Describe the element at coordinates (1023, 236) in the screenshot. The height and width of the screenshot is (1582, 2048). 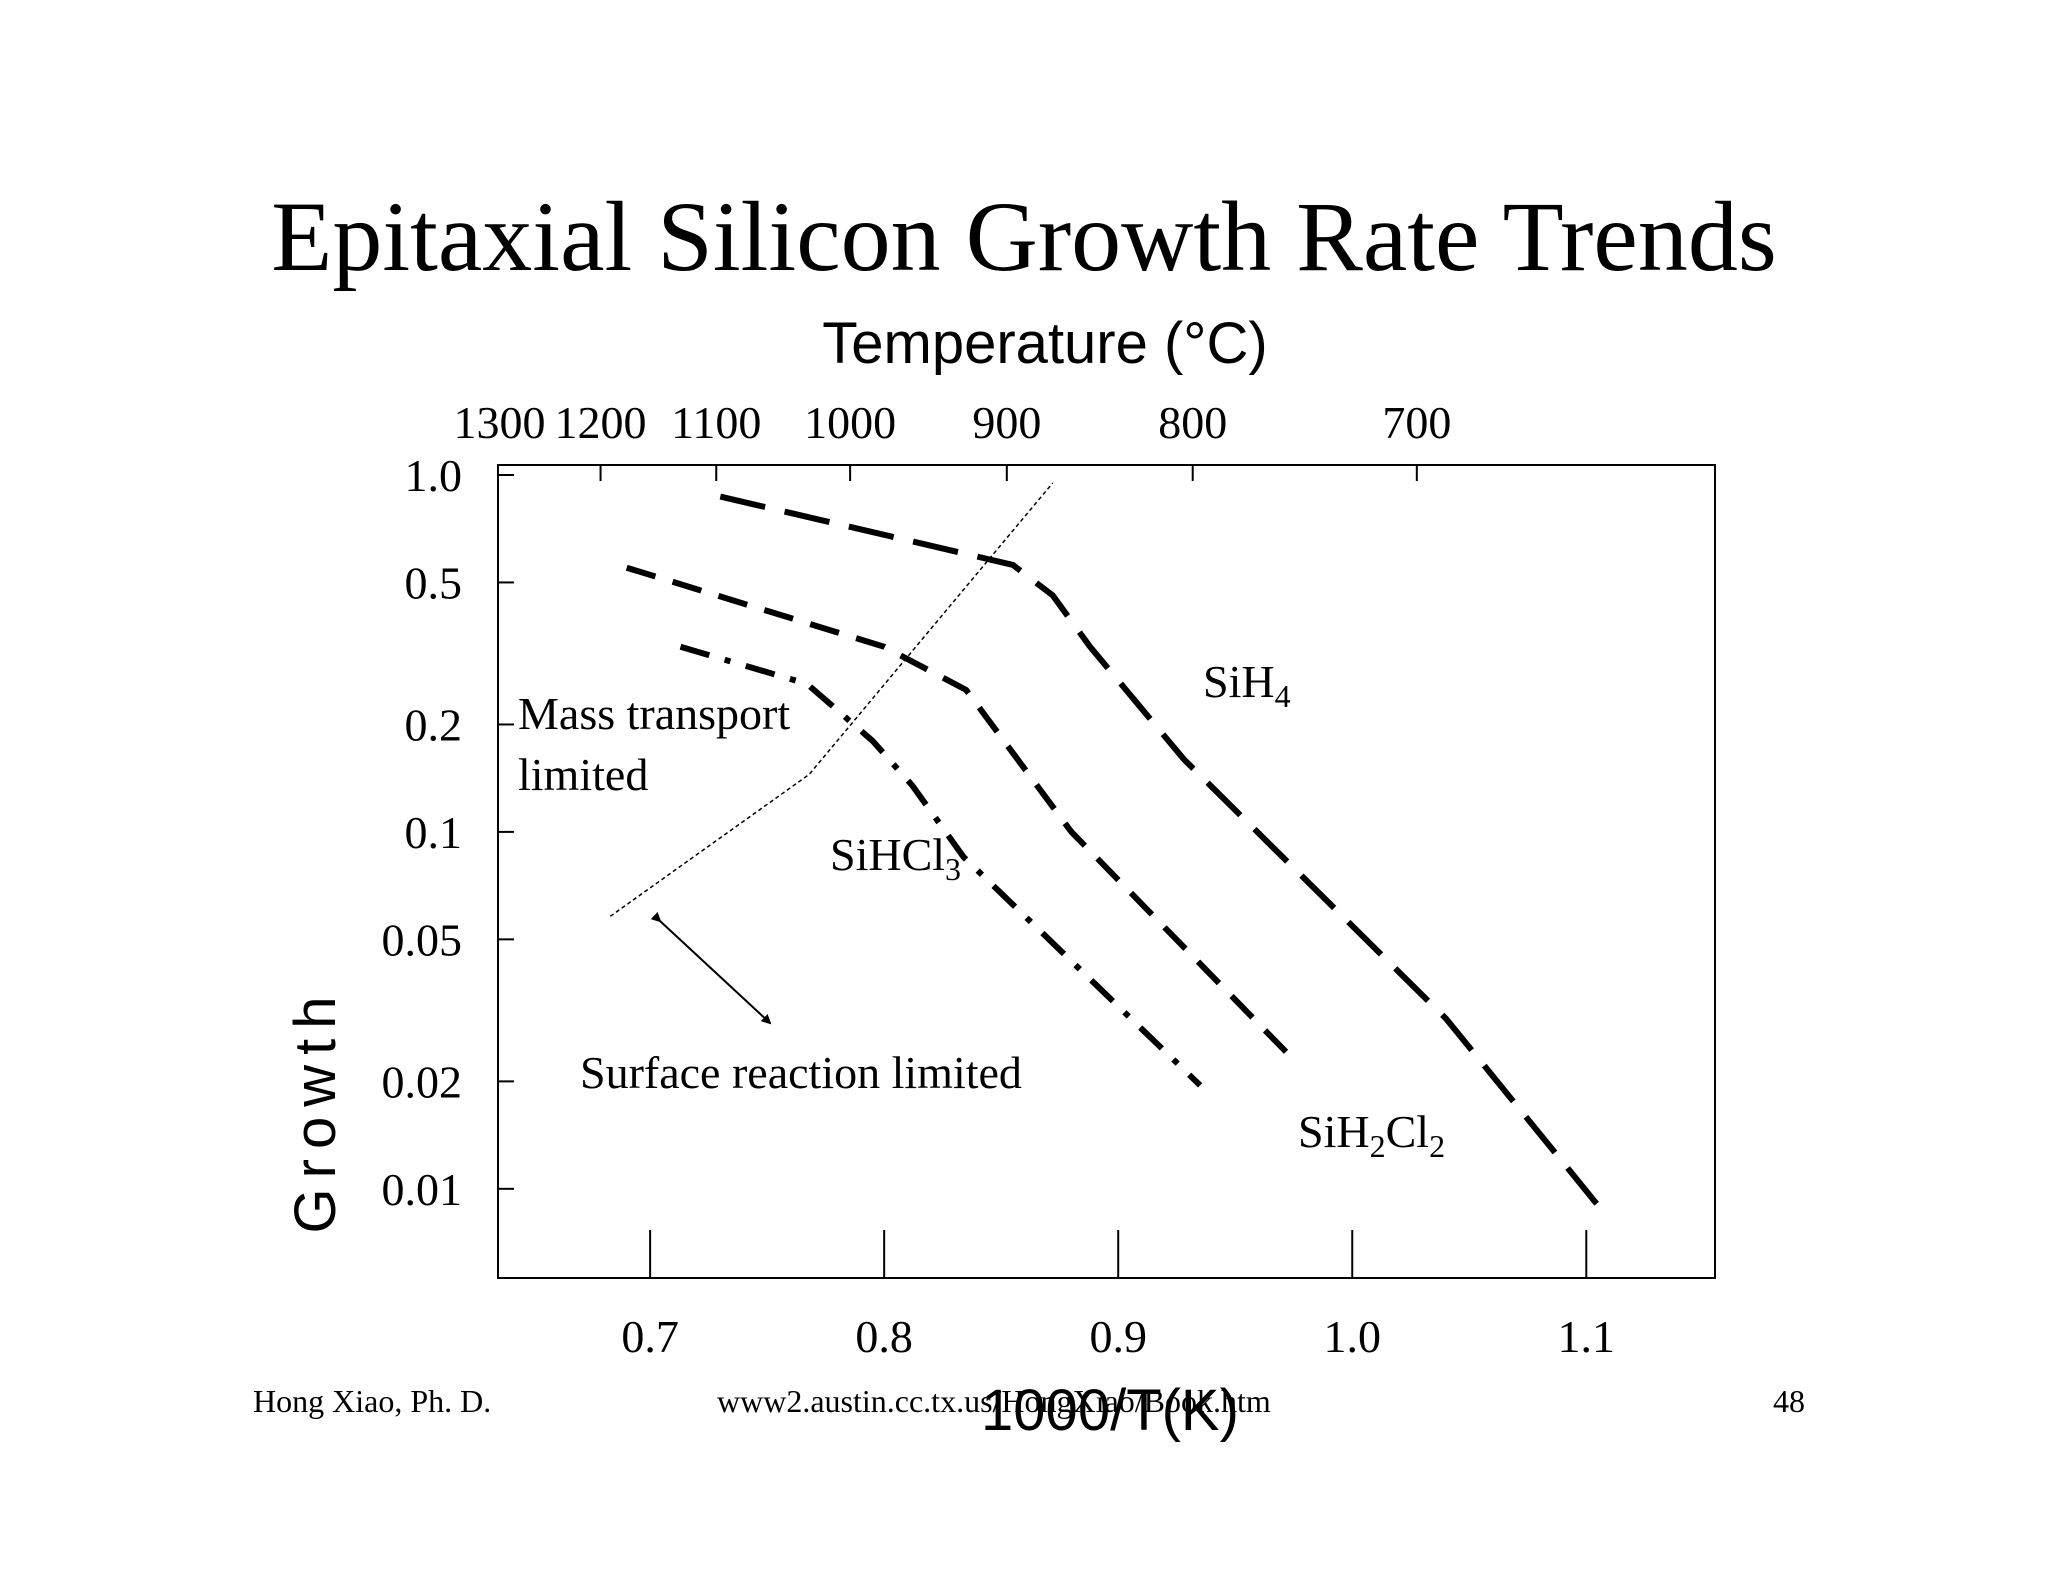
I see `page-title: Epitaxial Silicon Growth Rate Trends` at that location.